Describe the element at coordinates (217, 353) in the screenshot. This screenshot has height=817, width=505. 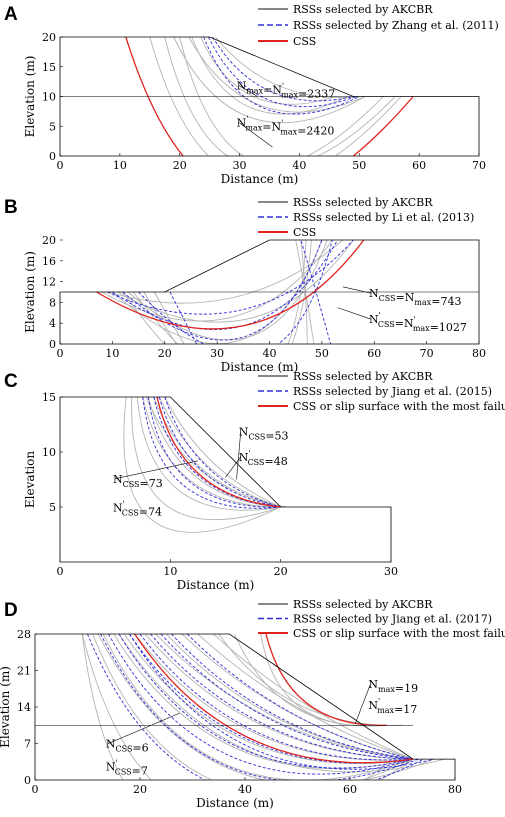
I see `x-tick-label: 30` at that location.